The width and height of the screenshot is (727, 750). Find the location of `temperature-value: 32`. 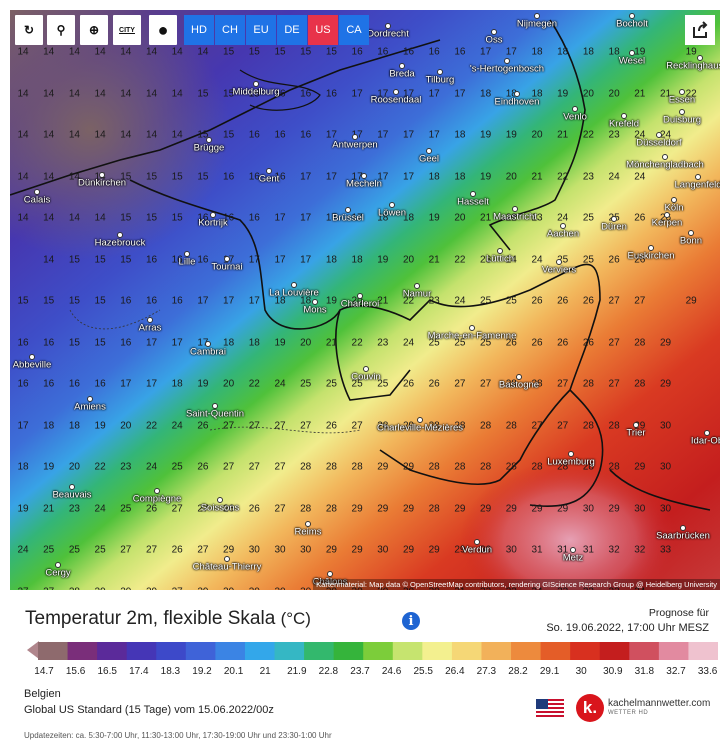

temperature-value: 32 is located at coordinates (614, 550).